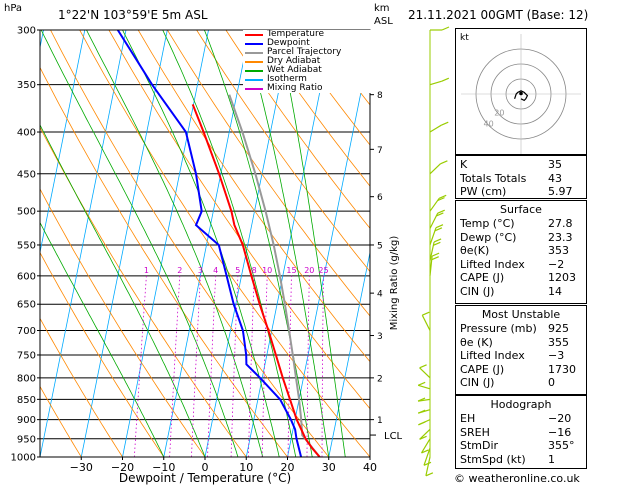  What do you see at coordinates (493, 178) in the screenshot?
I see `row-key: Totals Totals` at bounding box center [493, 178].